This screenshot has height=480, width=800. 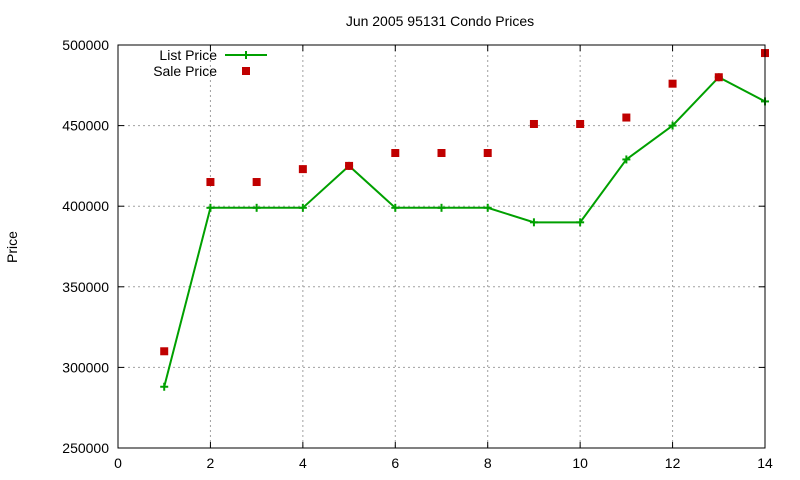 What do you see at coordinates (85, 287) in the screenshot?
I see `y-tick-label: 350000` at bounding box center [85, 287].